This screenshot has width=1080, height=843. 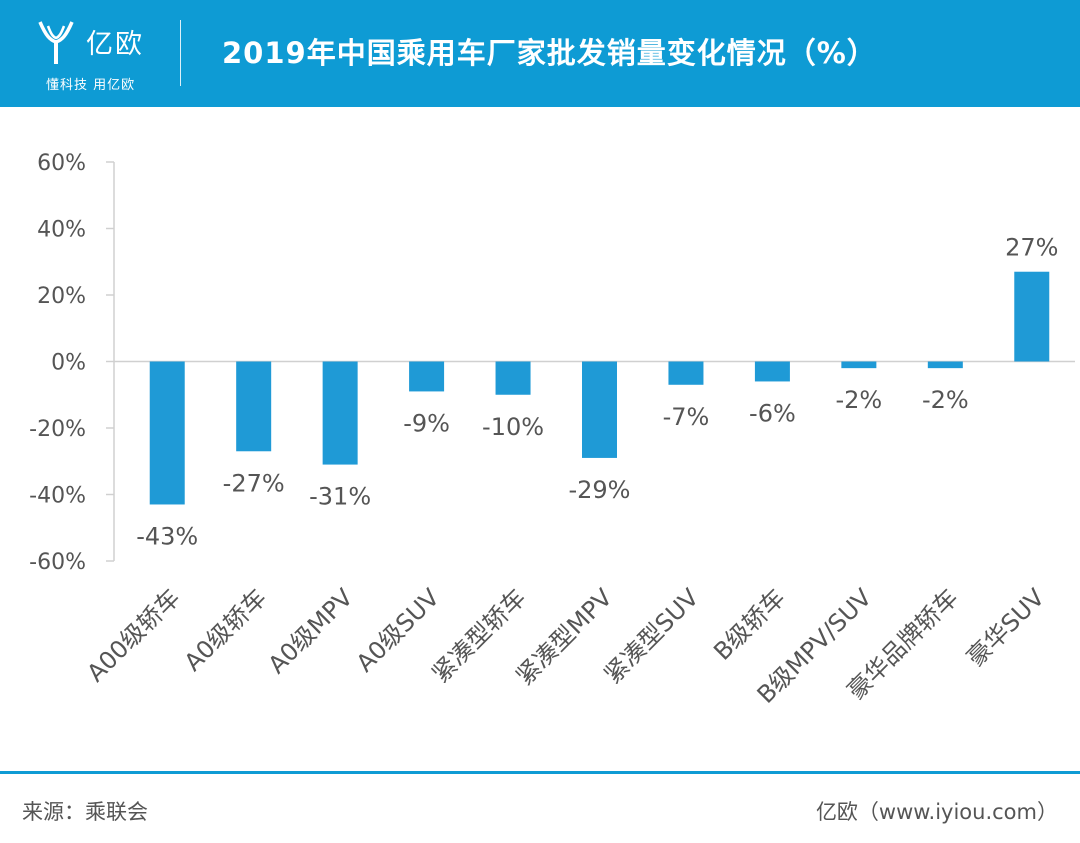 I want to click on category-label: A0级轿车, so click(x=225, y=629).